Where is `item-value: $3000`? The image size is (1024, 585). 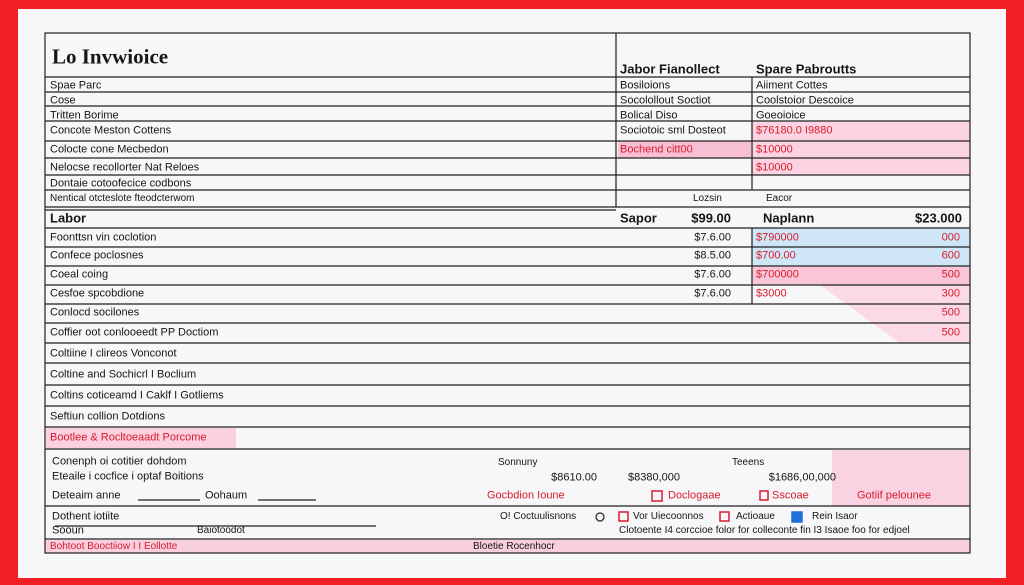 item-value: $3000 is located at coordinates (771, 293).